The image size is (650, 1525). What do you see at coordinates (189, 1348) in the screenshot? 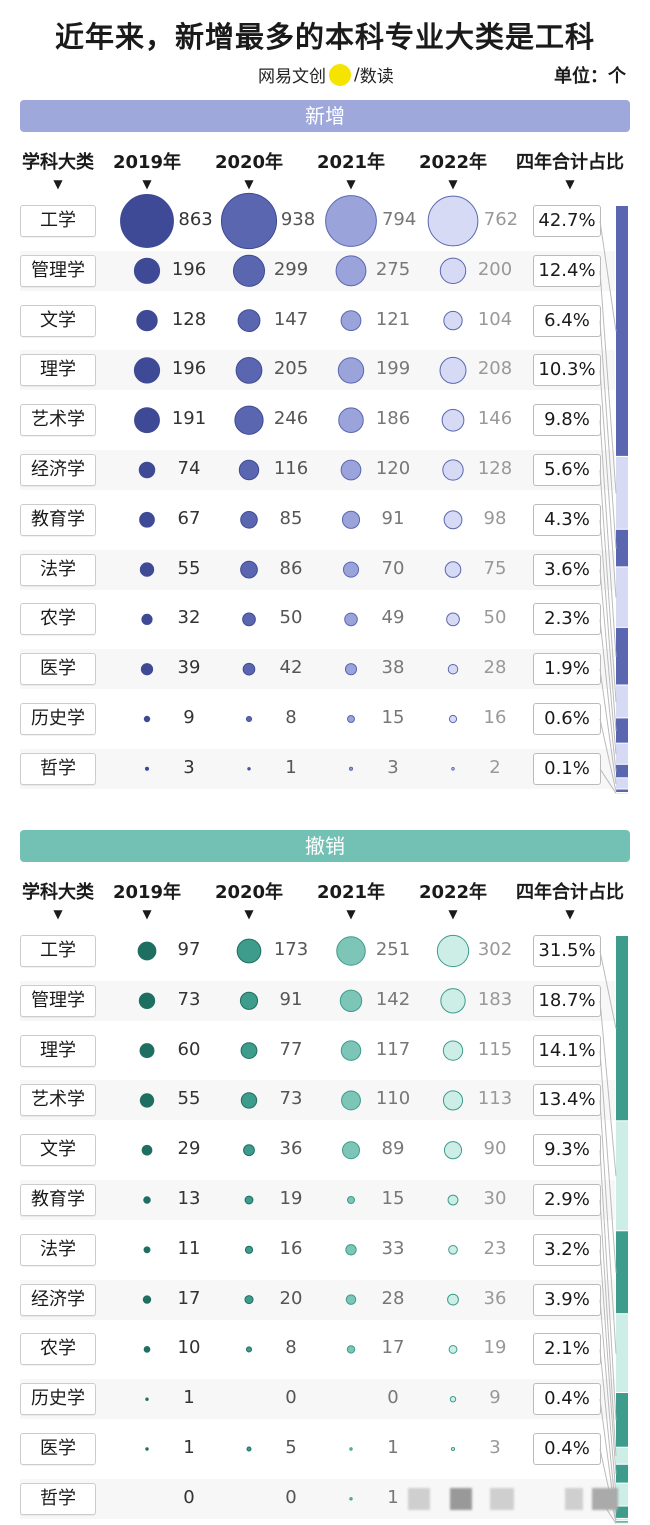
I see `value-label: 10` at bounding box center [189, 1348].